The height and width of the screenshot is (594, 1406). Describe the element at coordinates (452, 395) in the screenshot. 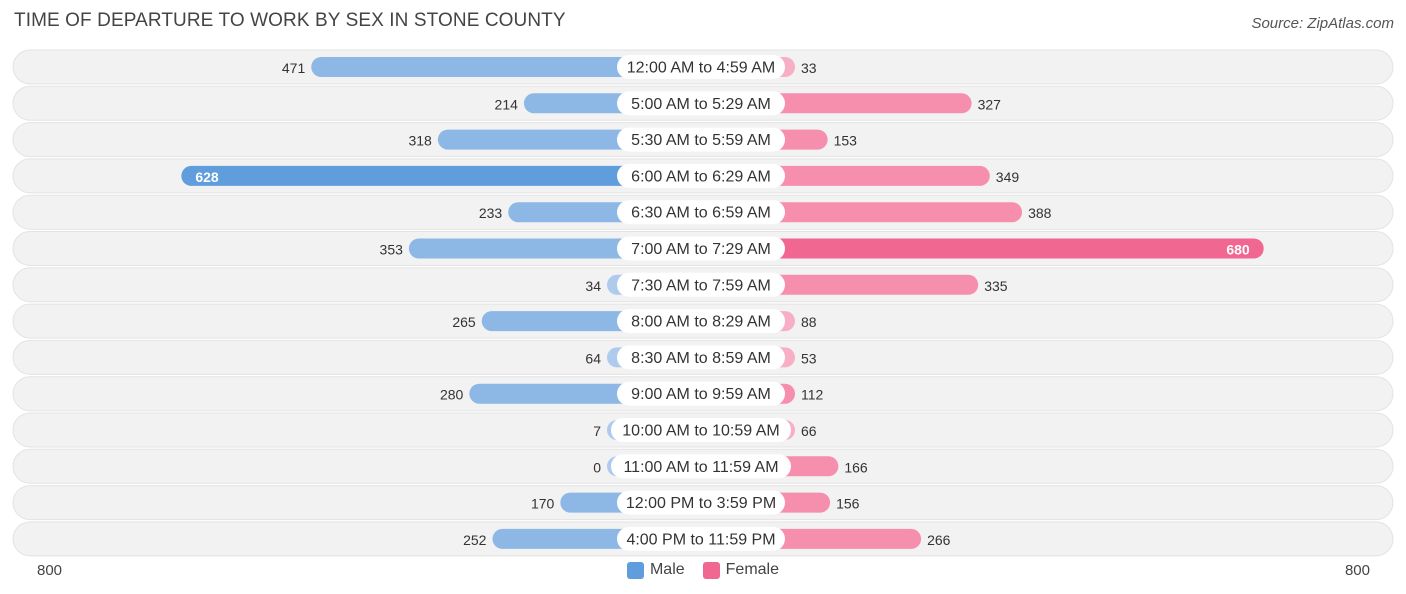

I see `value-label-male: 280` at that location.